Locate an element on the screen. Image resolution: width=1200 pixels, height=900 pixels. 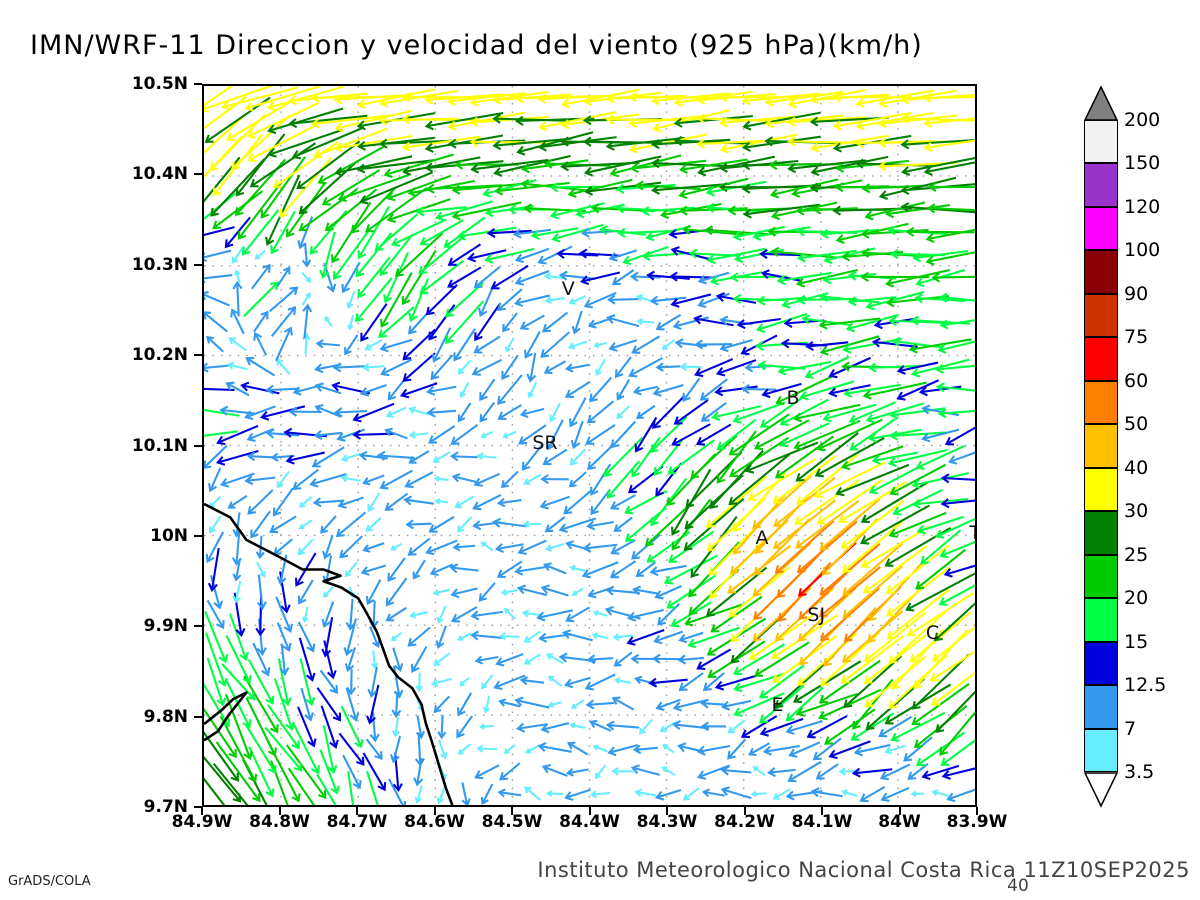
colorbar-bottom-arrow is located at coordinates (1101, 790).